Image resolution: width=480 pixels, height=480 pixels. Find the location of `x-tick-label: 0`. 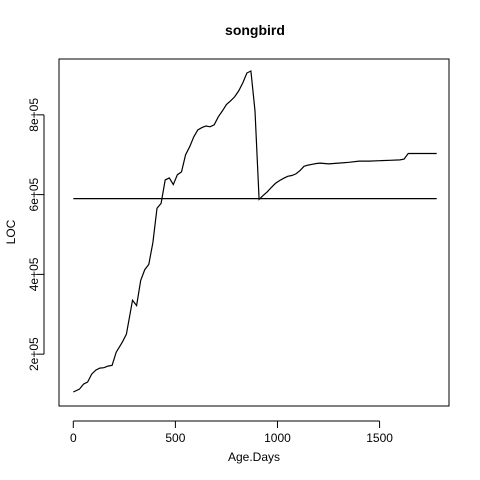

x-tick-label: 0 is located at coordinates (73, 438).